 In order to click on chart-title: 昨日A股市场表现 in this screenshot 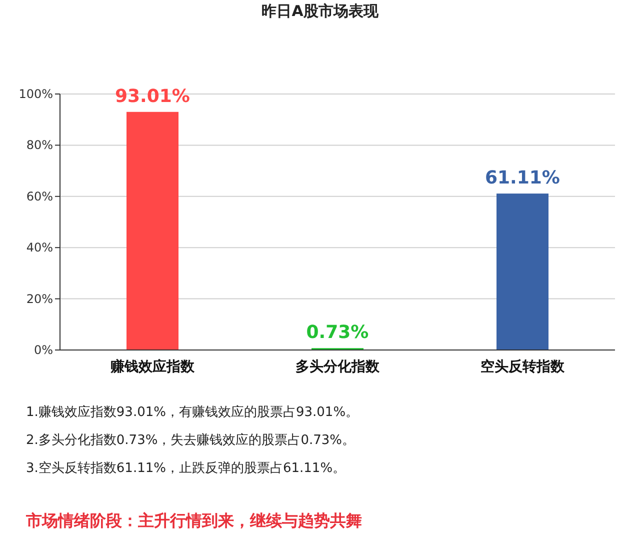, I will do `click(321, 11)`.